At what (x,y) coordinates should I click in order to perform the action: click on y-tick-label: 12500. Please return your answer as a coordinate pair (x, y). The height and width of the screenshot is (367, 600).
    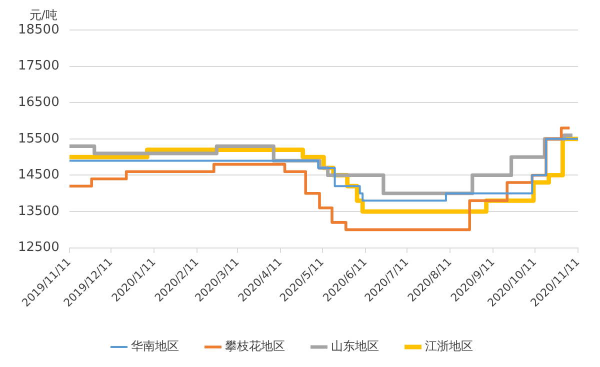
    Looking at the image, I should click on (39, 248).